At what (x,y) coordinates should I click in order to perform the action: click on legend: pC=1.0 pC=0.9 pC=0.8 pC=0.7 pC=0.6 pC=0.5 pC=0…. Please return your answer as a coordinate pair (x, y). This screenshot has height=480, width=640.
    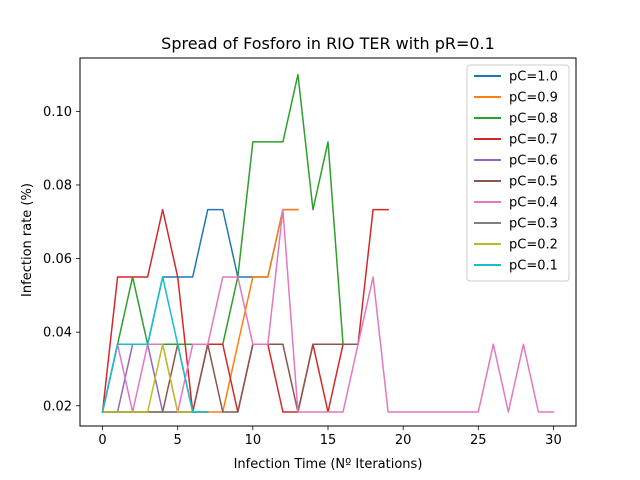
    Looking at the image, I should click on (518, 173).